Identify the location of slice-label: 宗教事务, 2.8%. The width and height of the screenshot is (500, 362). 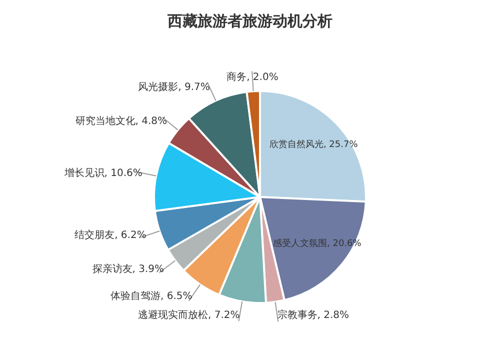
(313, 315).